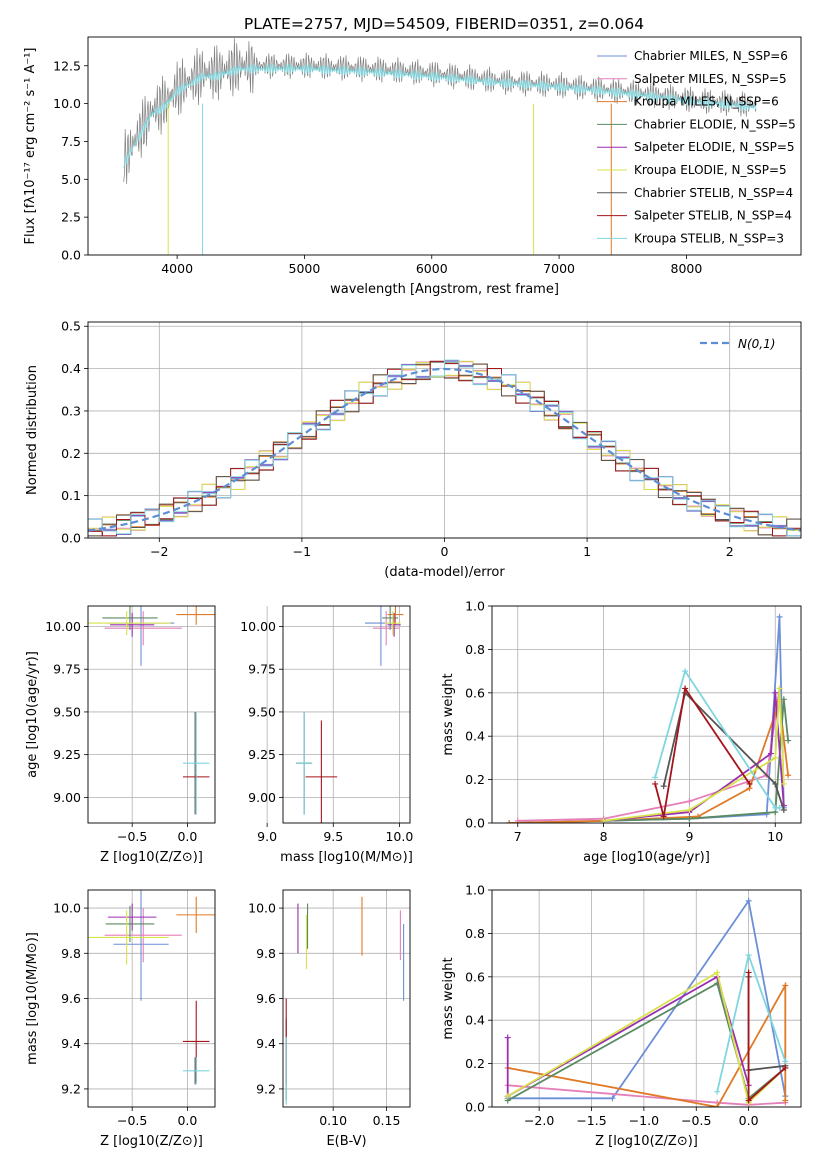  I want to click on x-tick-label: 1, so click(587, 551).